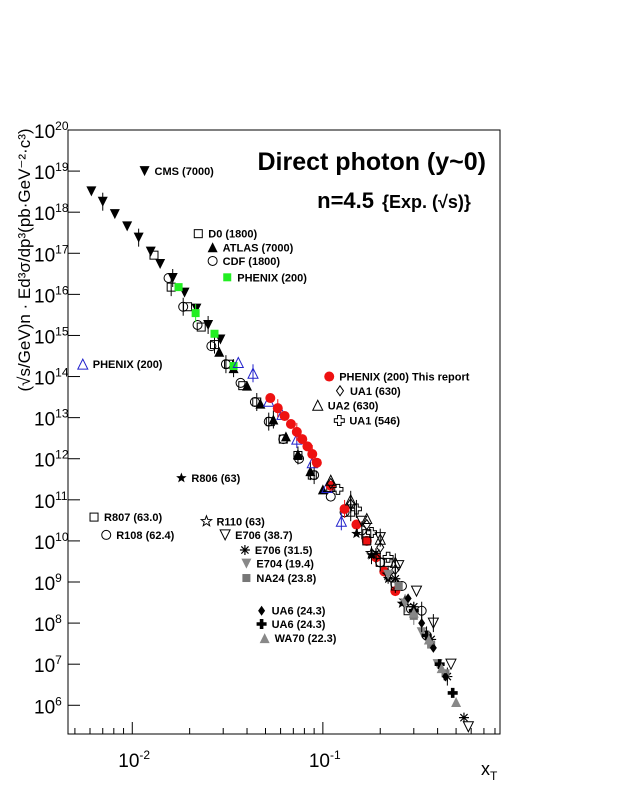 Image resolution: width=623 pixels, height=806 pixels. What do you see at coordinates (133, 518) in the screenshot?
I see `legend-label: R807 (63.0)` at bounding box center [133, 518].